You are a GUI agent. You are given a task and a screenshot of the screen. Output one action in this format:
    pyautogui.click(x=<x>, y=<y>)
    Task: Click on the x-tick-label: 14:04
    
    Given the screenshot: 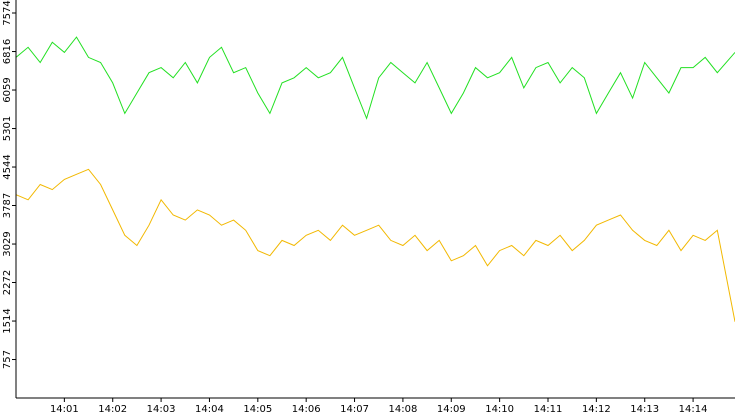 What is the action you would take?
    pyautogui.click(x=209, y=409)
    